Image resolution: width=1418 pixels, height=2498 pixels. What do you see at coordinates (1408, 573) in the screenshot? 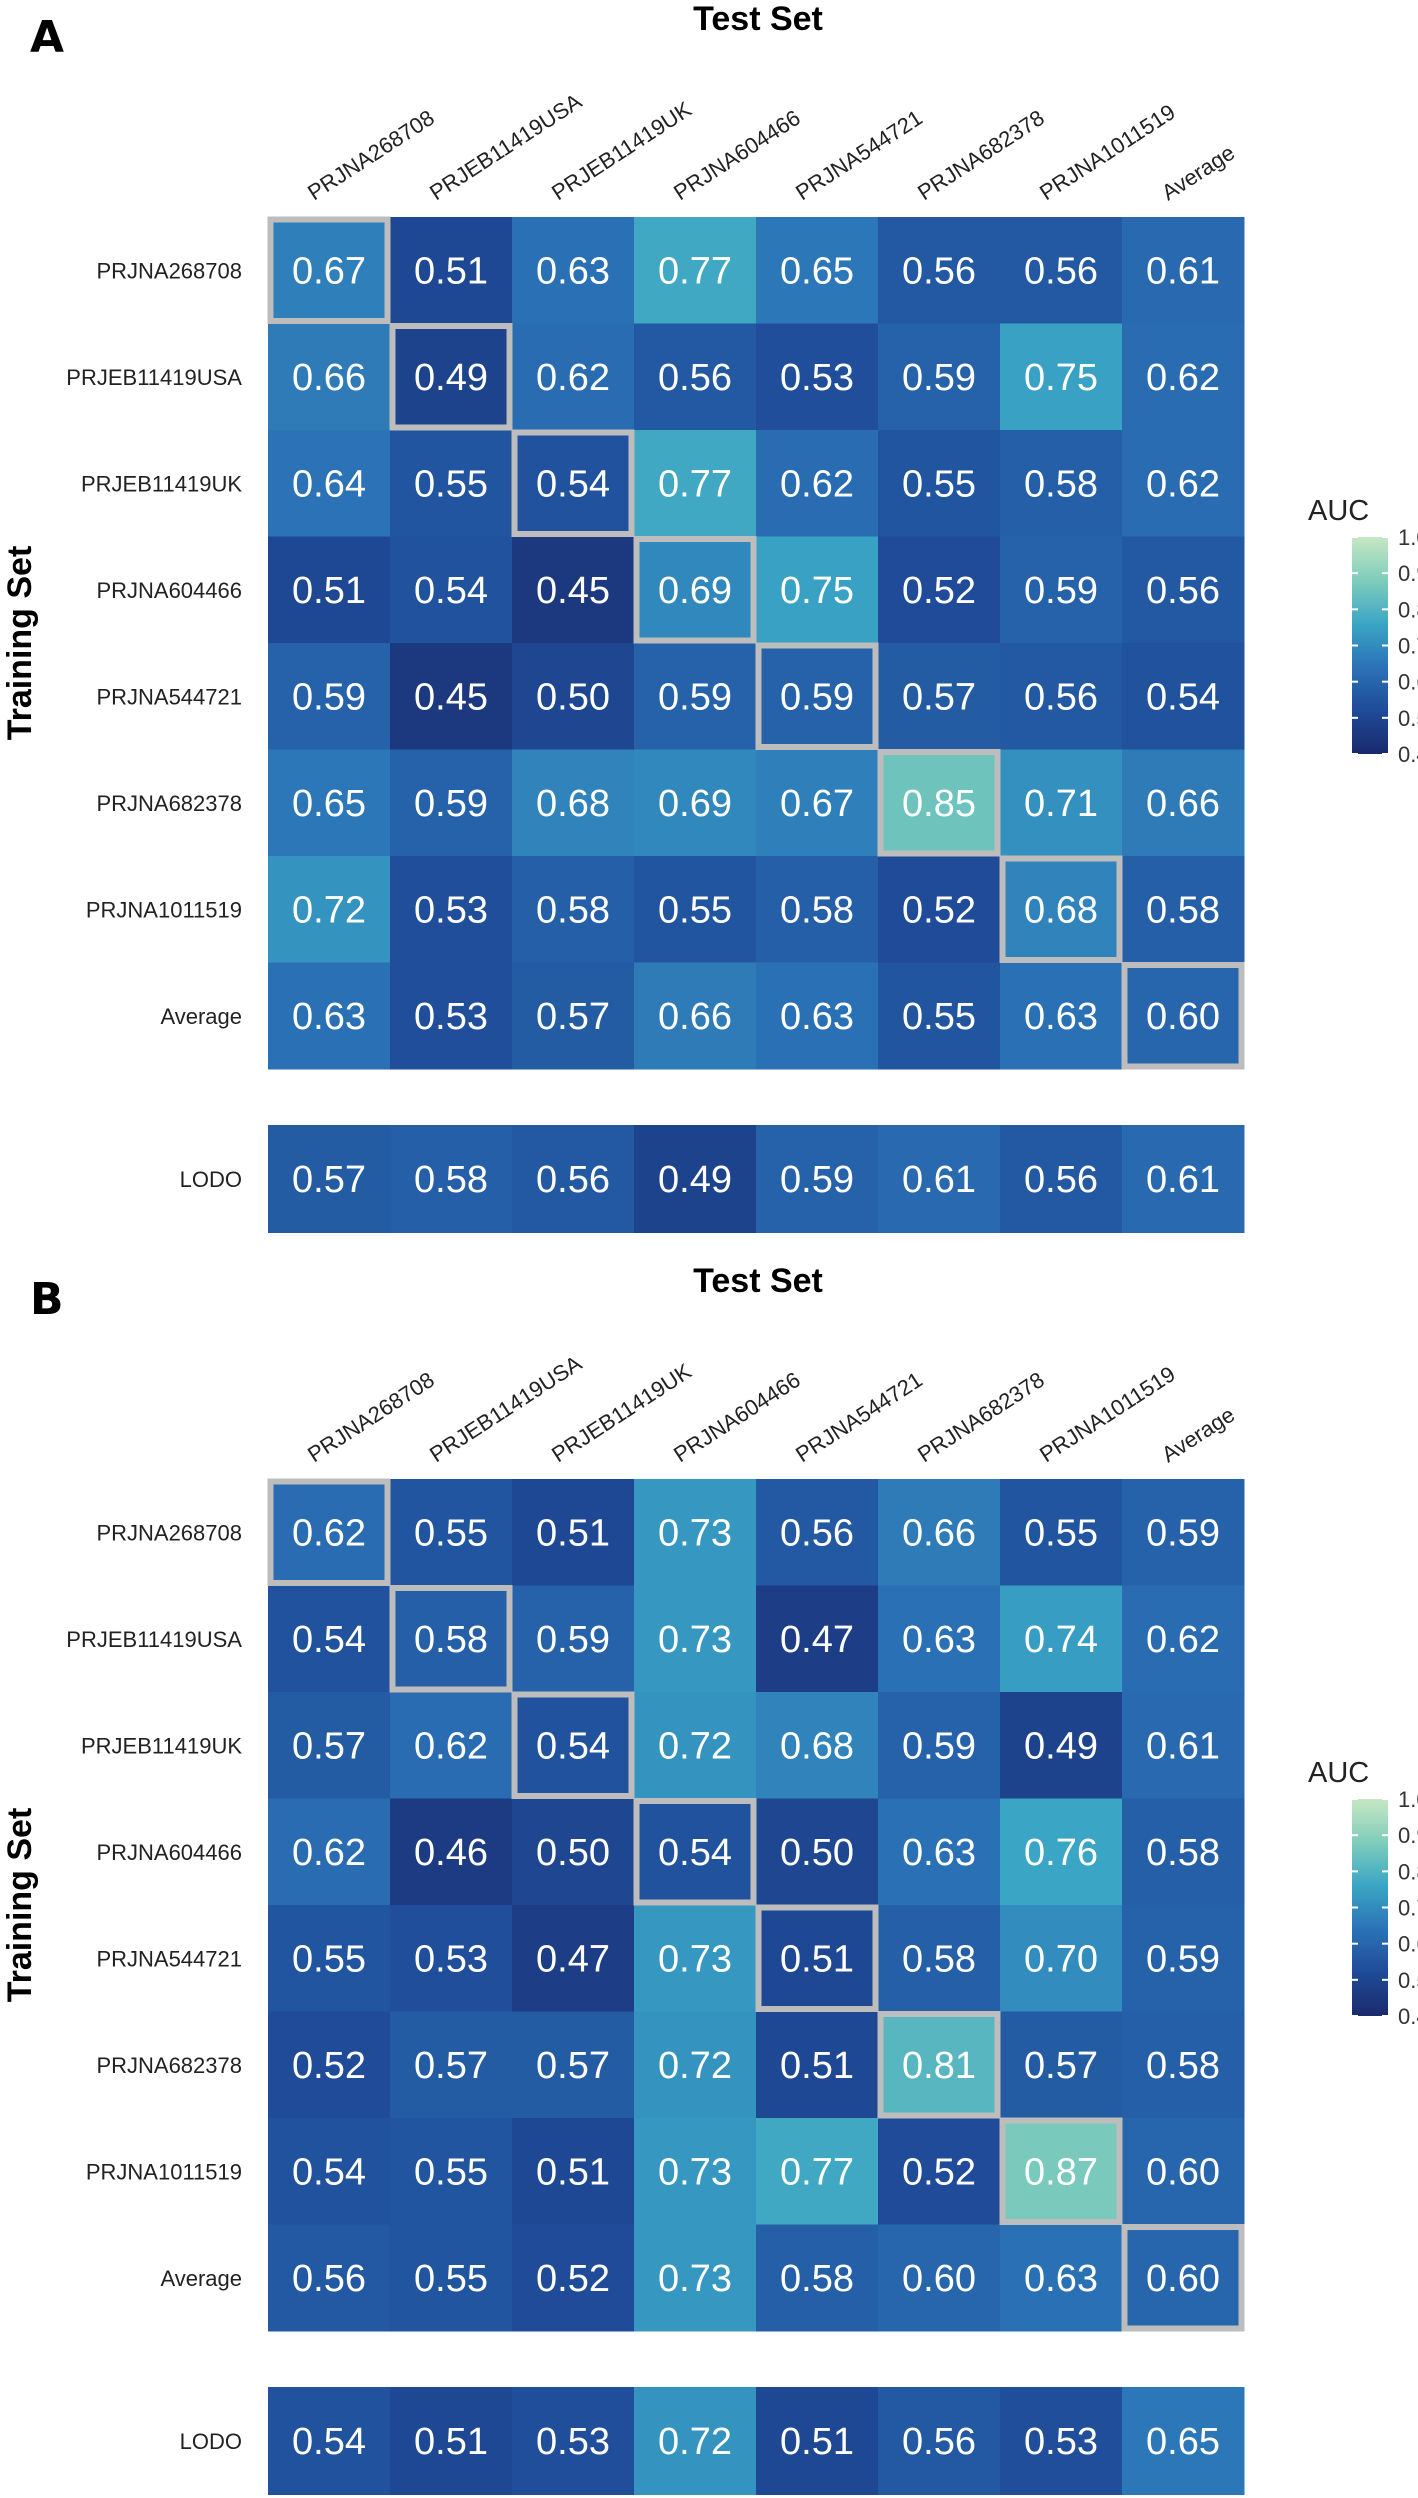
I see `legend-tick-label: 0.9` at bounding box center [1408, 573].